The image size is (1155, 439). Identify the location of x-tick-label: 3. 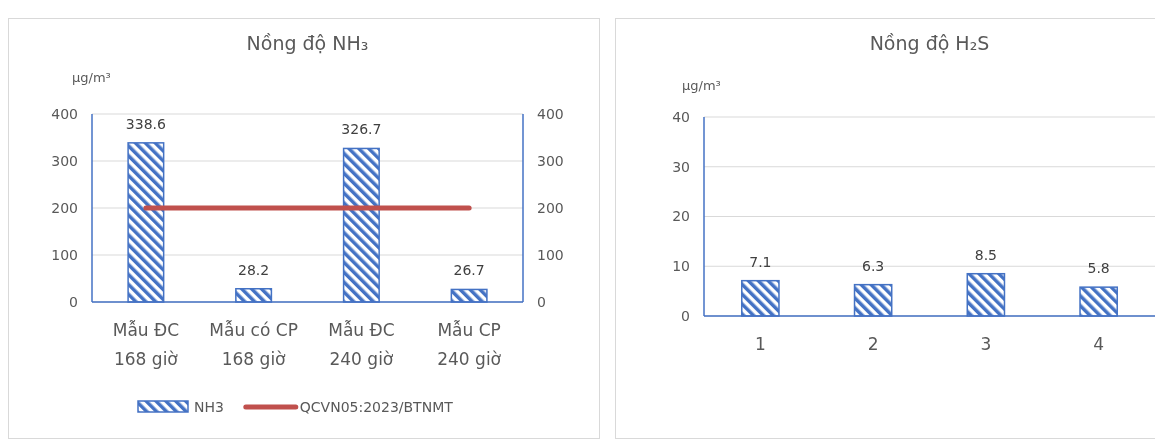
(986, 344).